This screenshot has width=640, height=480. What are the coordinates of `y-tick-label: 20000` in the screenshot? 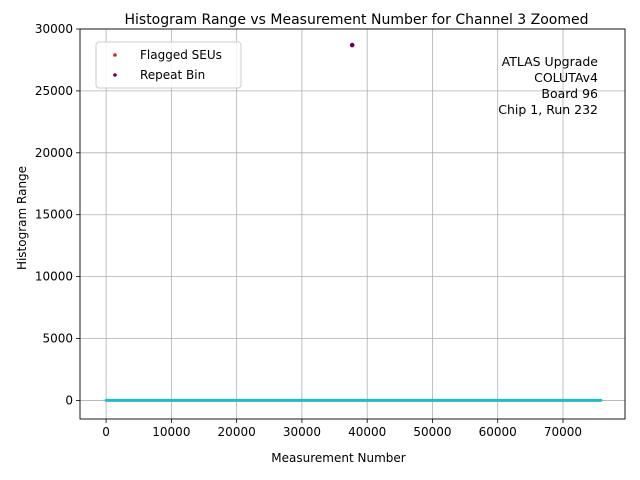 It's located at (54, 153).